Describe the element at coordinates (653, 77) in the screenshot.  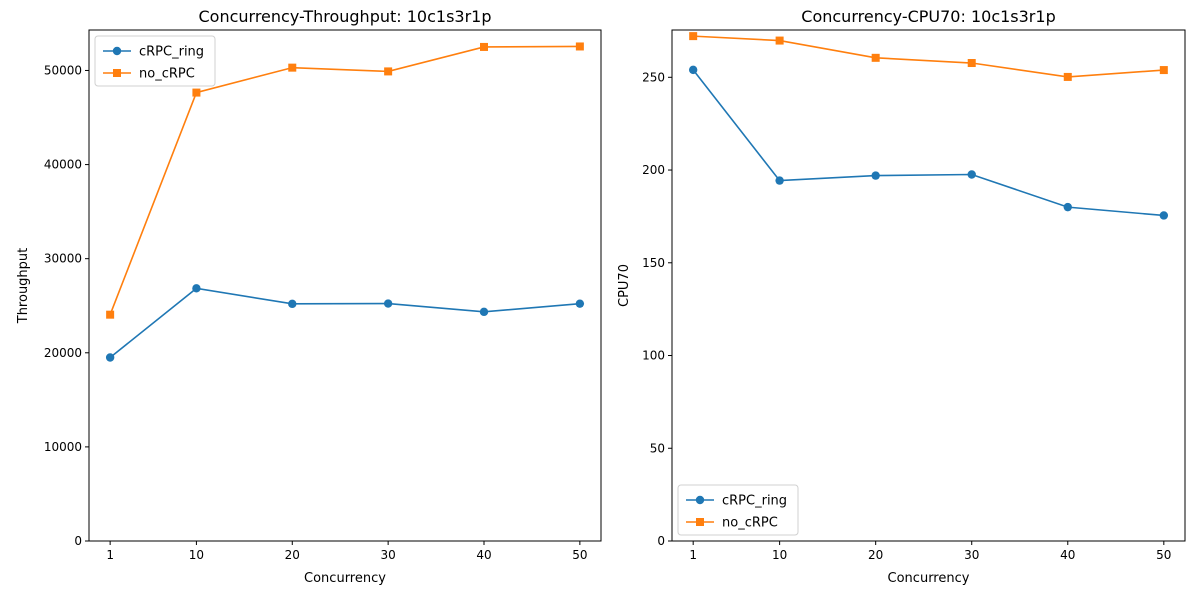
I see `y-tick-label: 250` at that location.